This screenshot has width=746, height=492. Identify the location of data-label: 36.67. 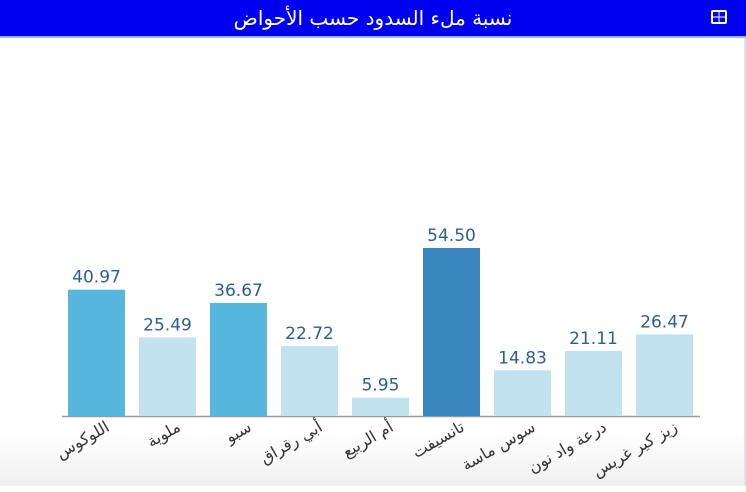
(238, 291).